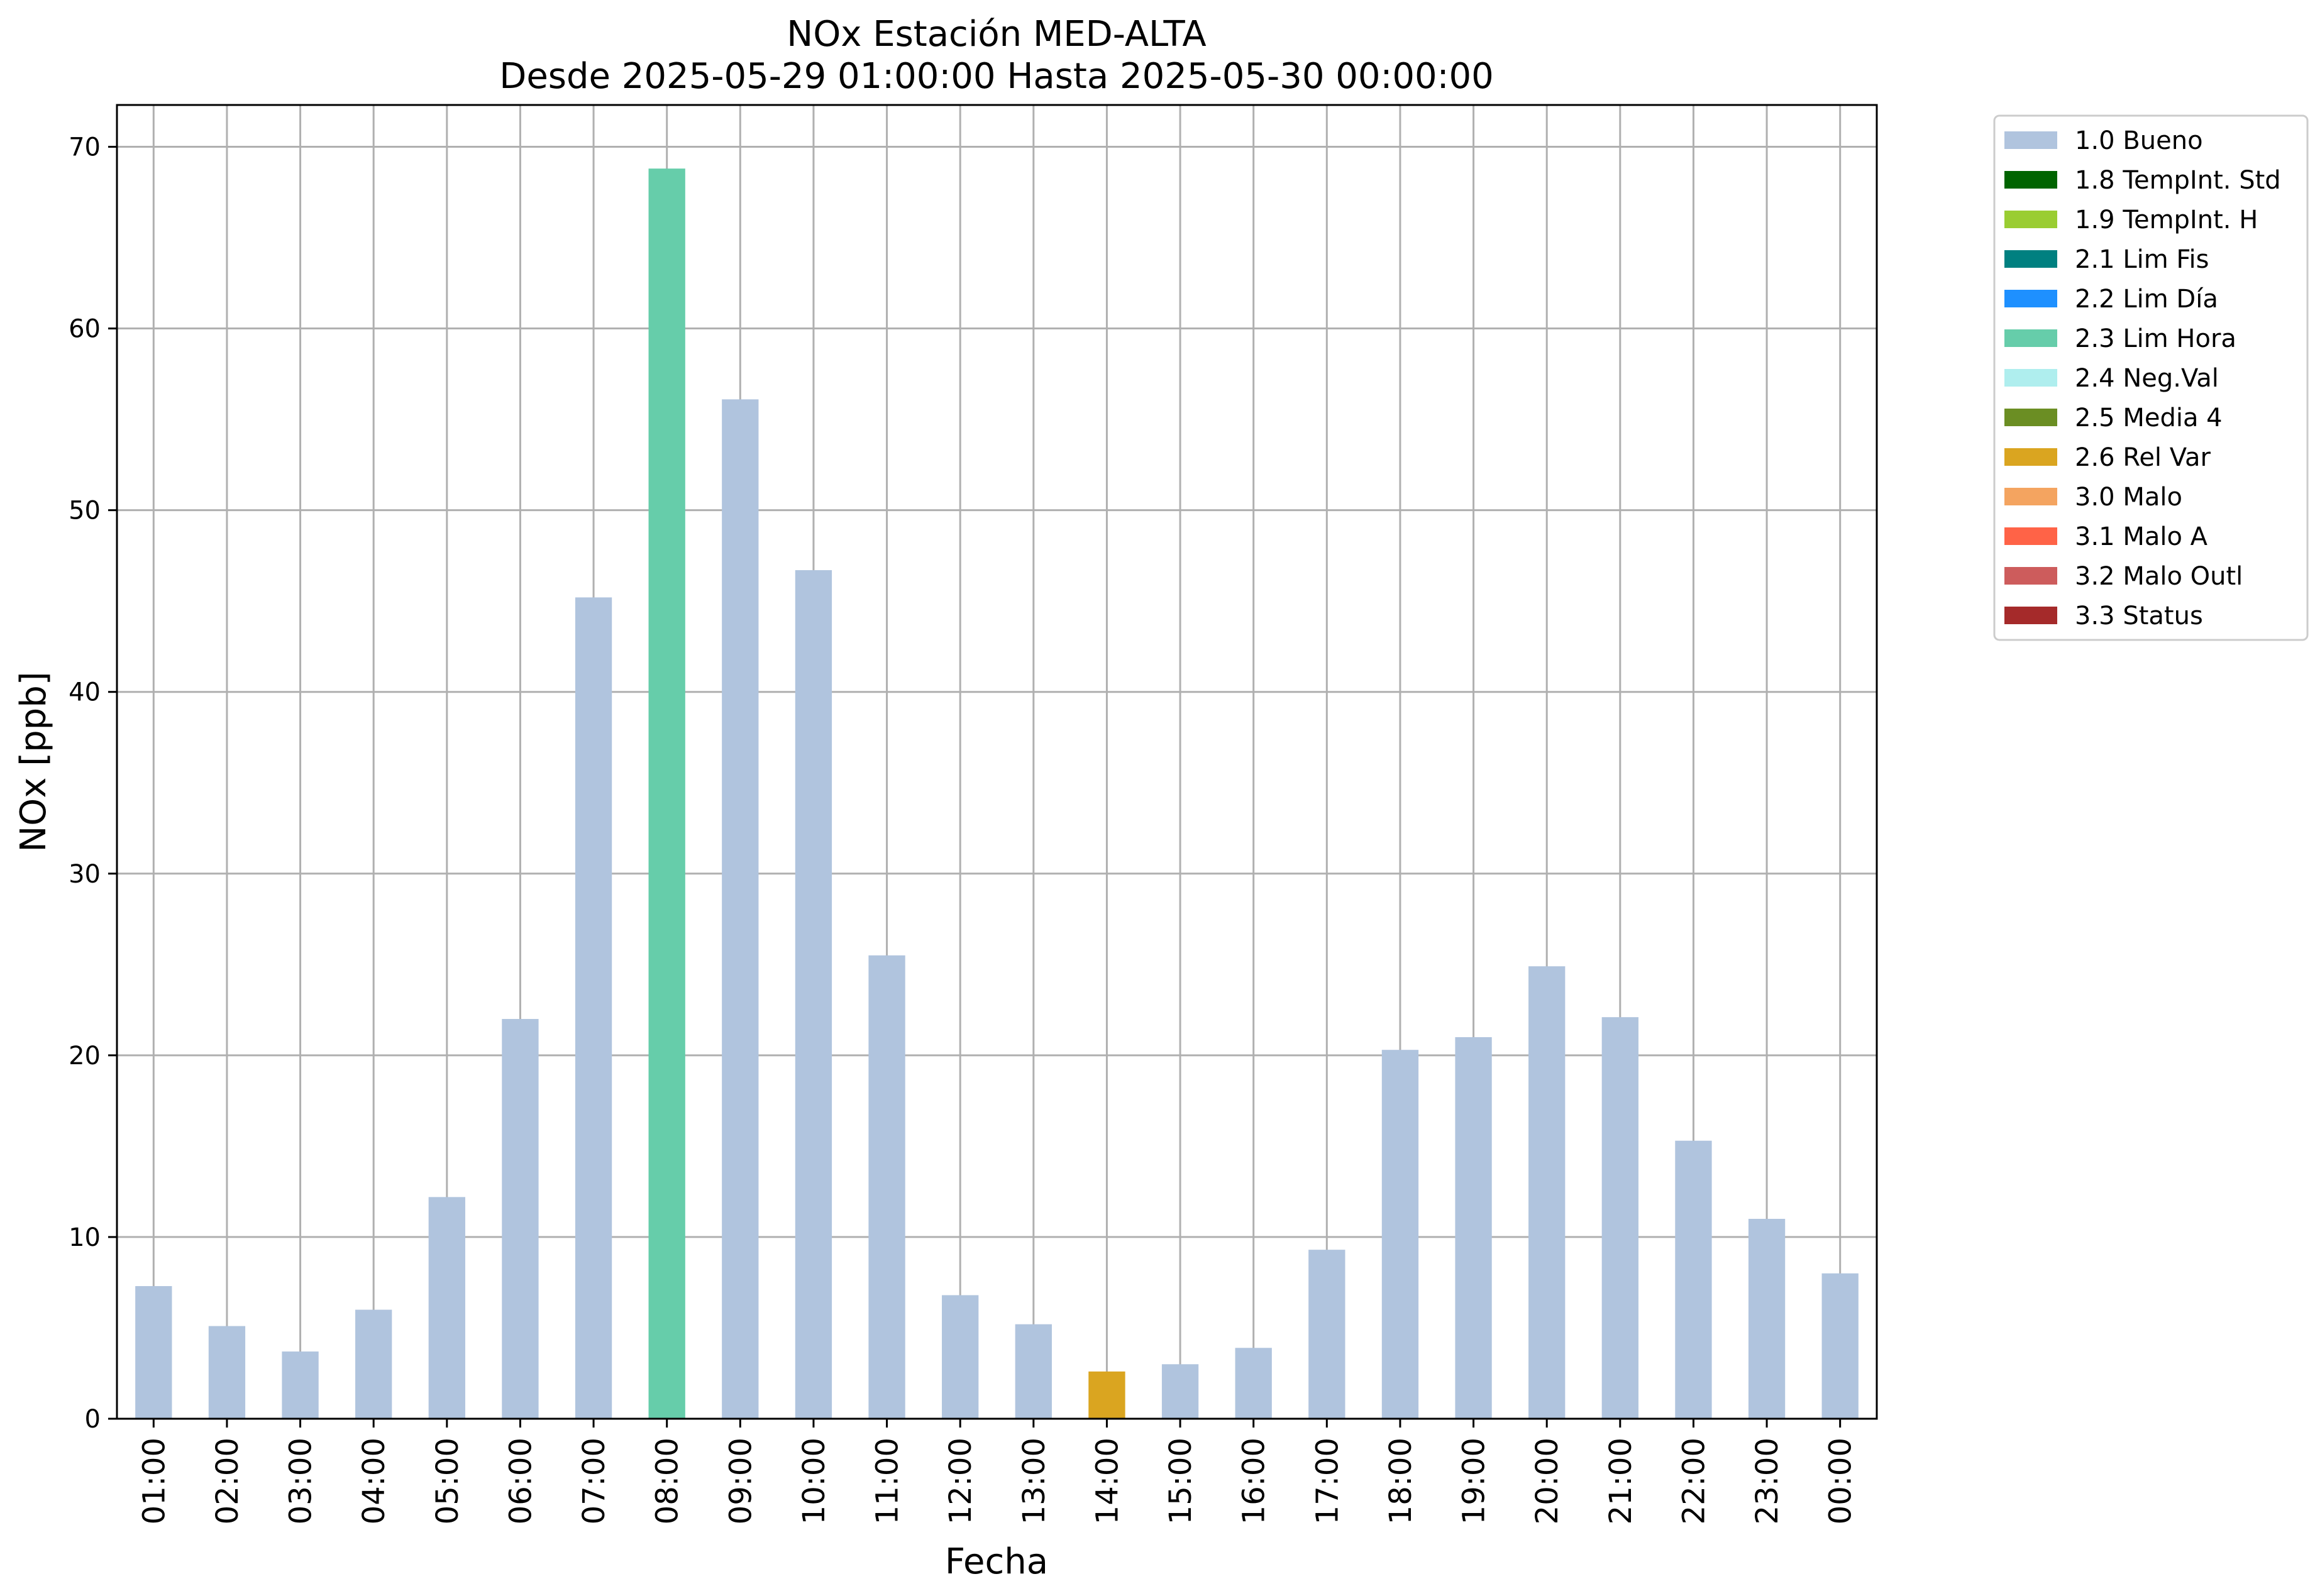  I want to click on x-tick-label: 08:00, so click(667, 1481).